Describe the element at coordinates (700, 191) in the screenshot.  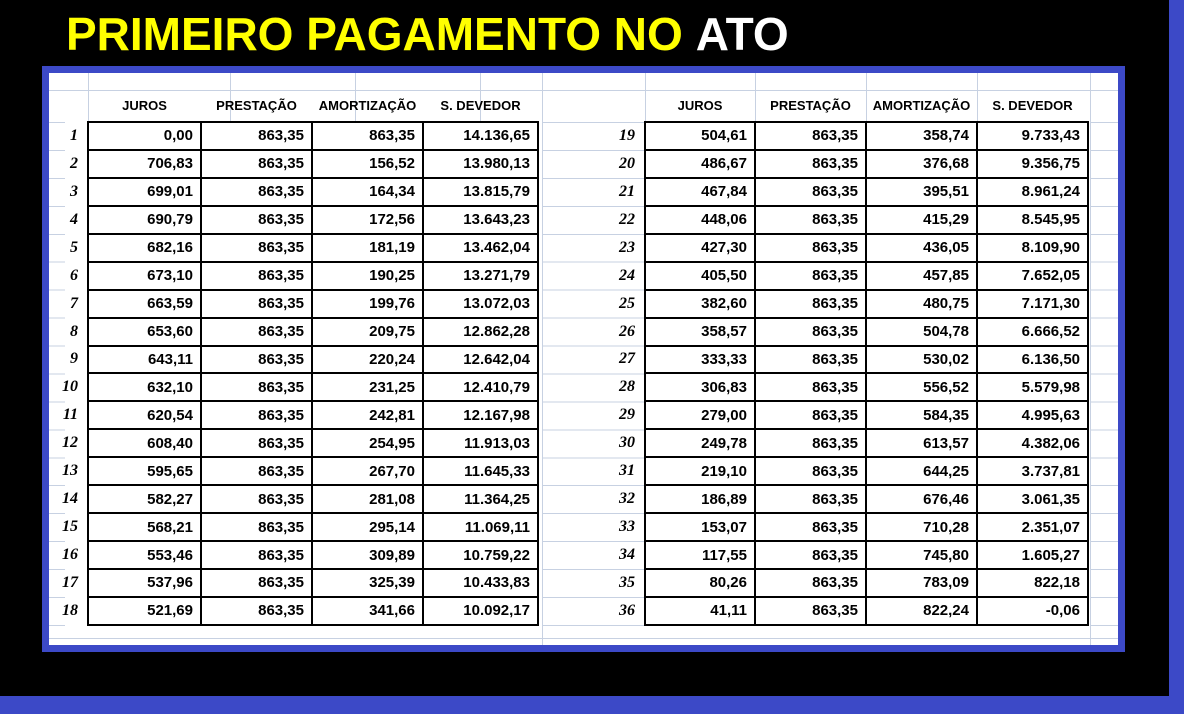
I see `value-cell: 467,84` at that location.